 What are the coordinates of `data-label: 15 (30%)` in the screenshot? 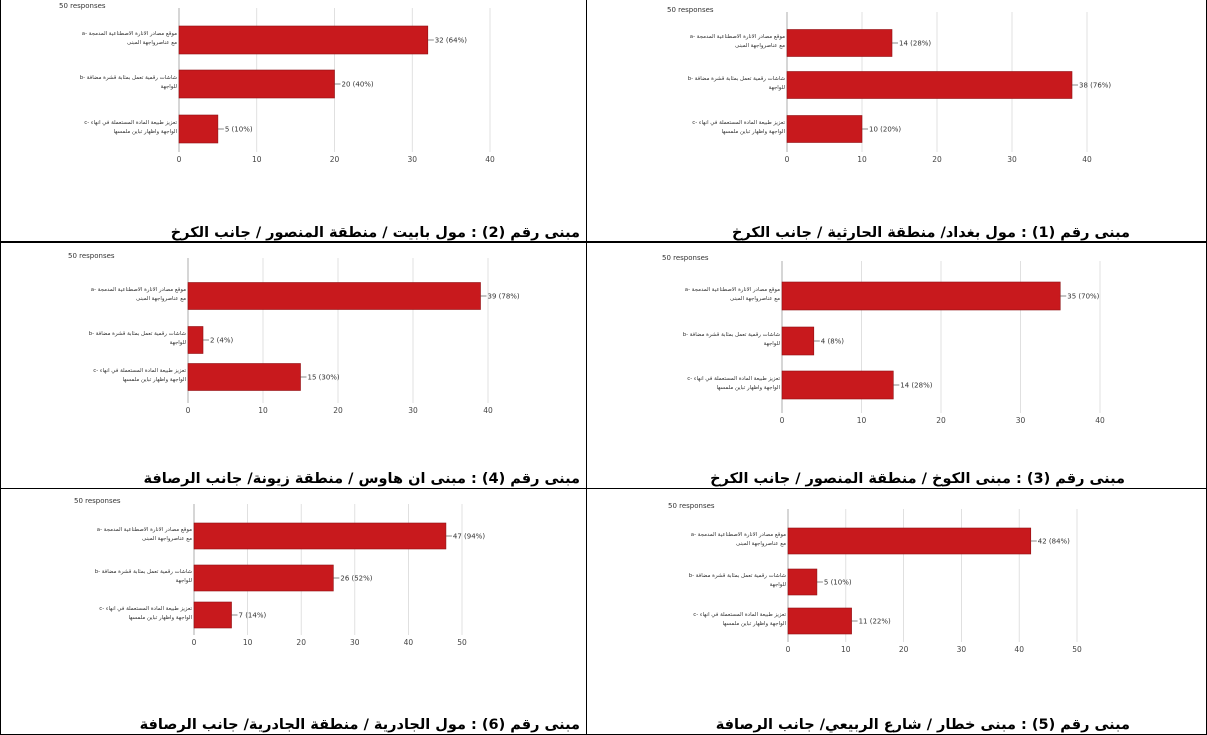 It's located at (324, 378).